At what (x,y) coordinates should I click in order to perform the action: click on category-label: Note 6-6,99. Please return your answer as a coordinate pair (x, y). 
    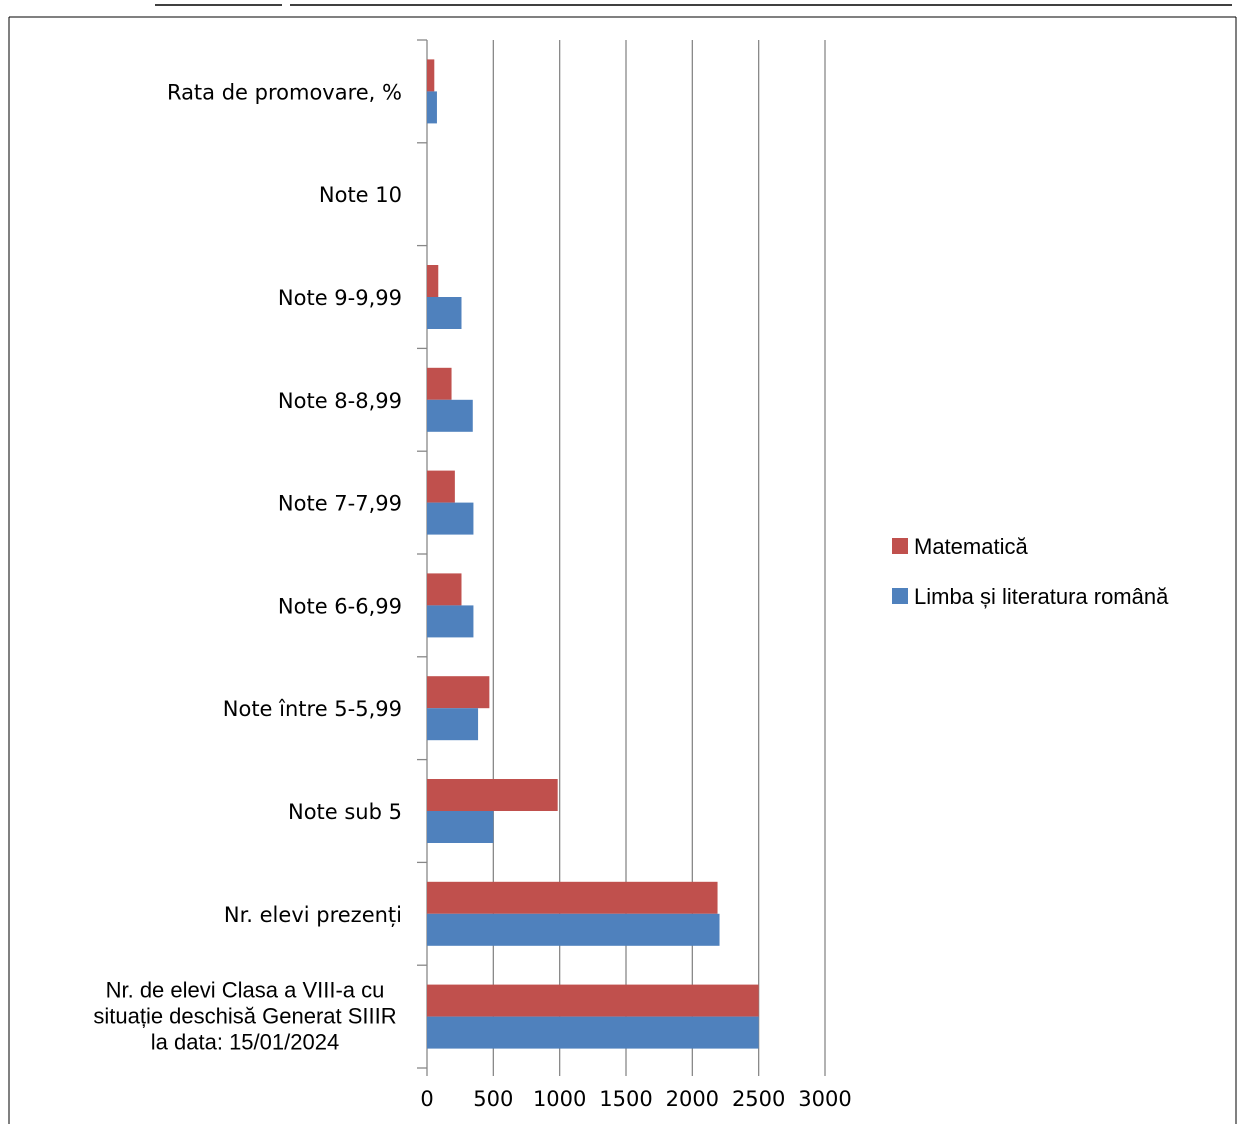
    Looking at the image, I should click on (340, 606).